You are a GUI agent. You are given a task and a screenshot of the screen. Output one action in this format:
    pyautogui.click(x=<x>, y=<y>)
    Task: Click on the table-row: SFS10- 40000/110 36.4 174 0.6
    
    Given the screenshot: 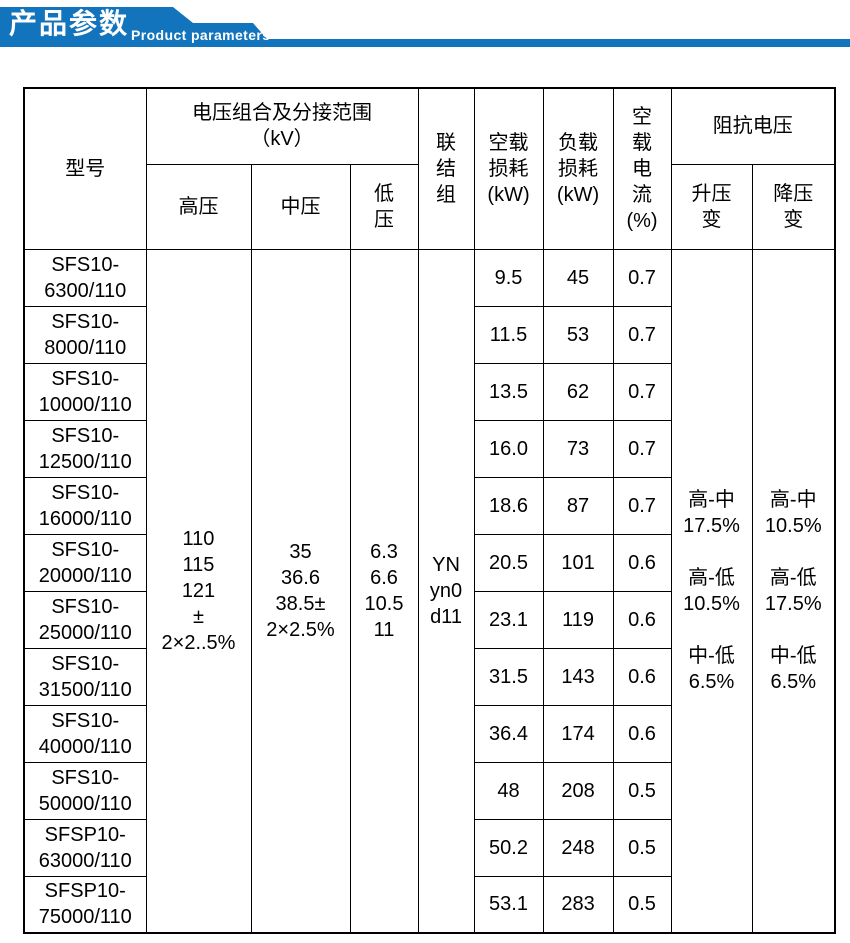 What is the action you would take?
    pyautogui.click(x=429, y=733)
    